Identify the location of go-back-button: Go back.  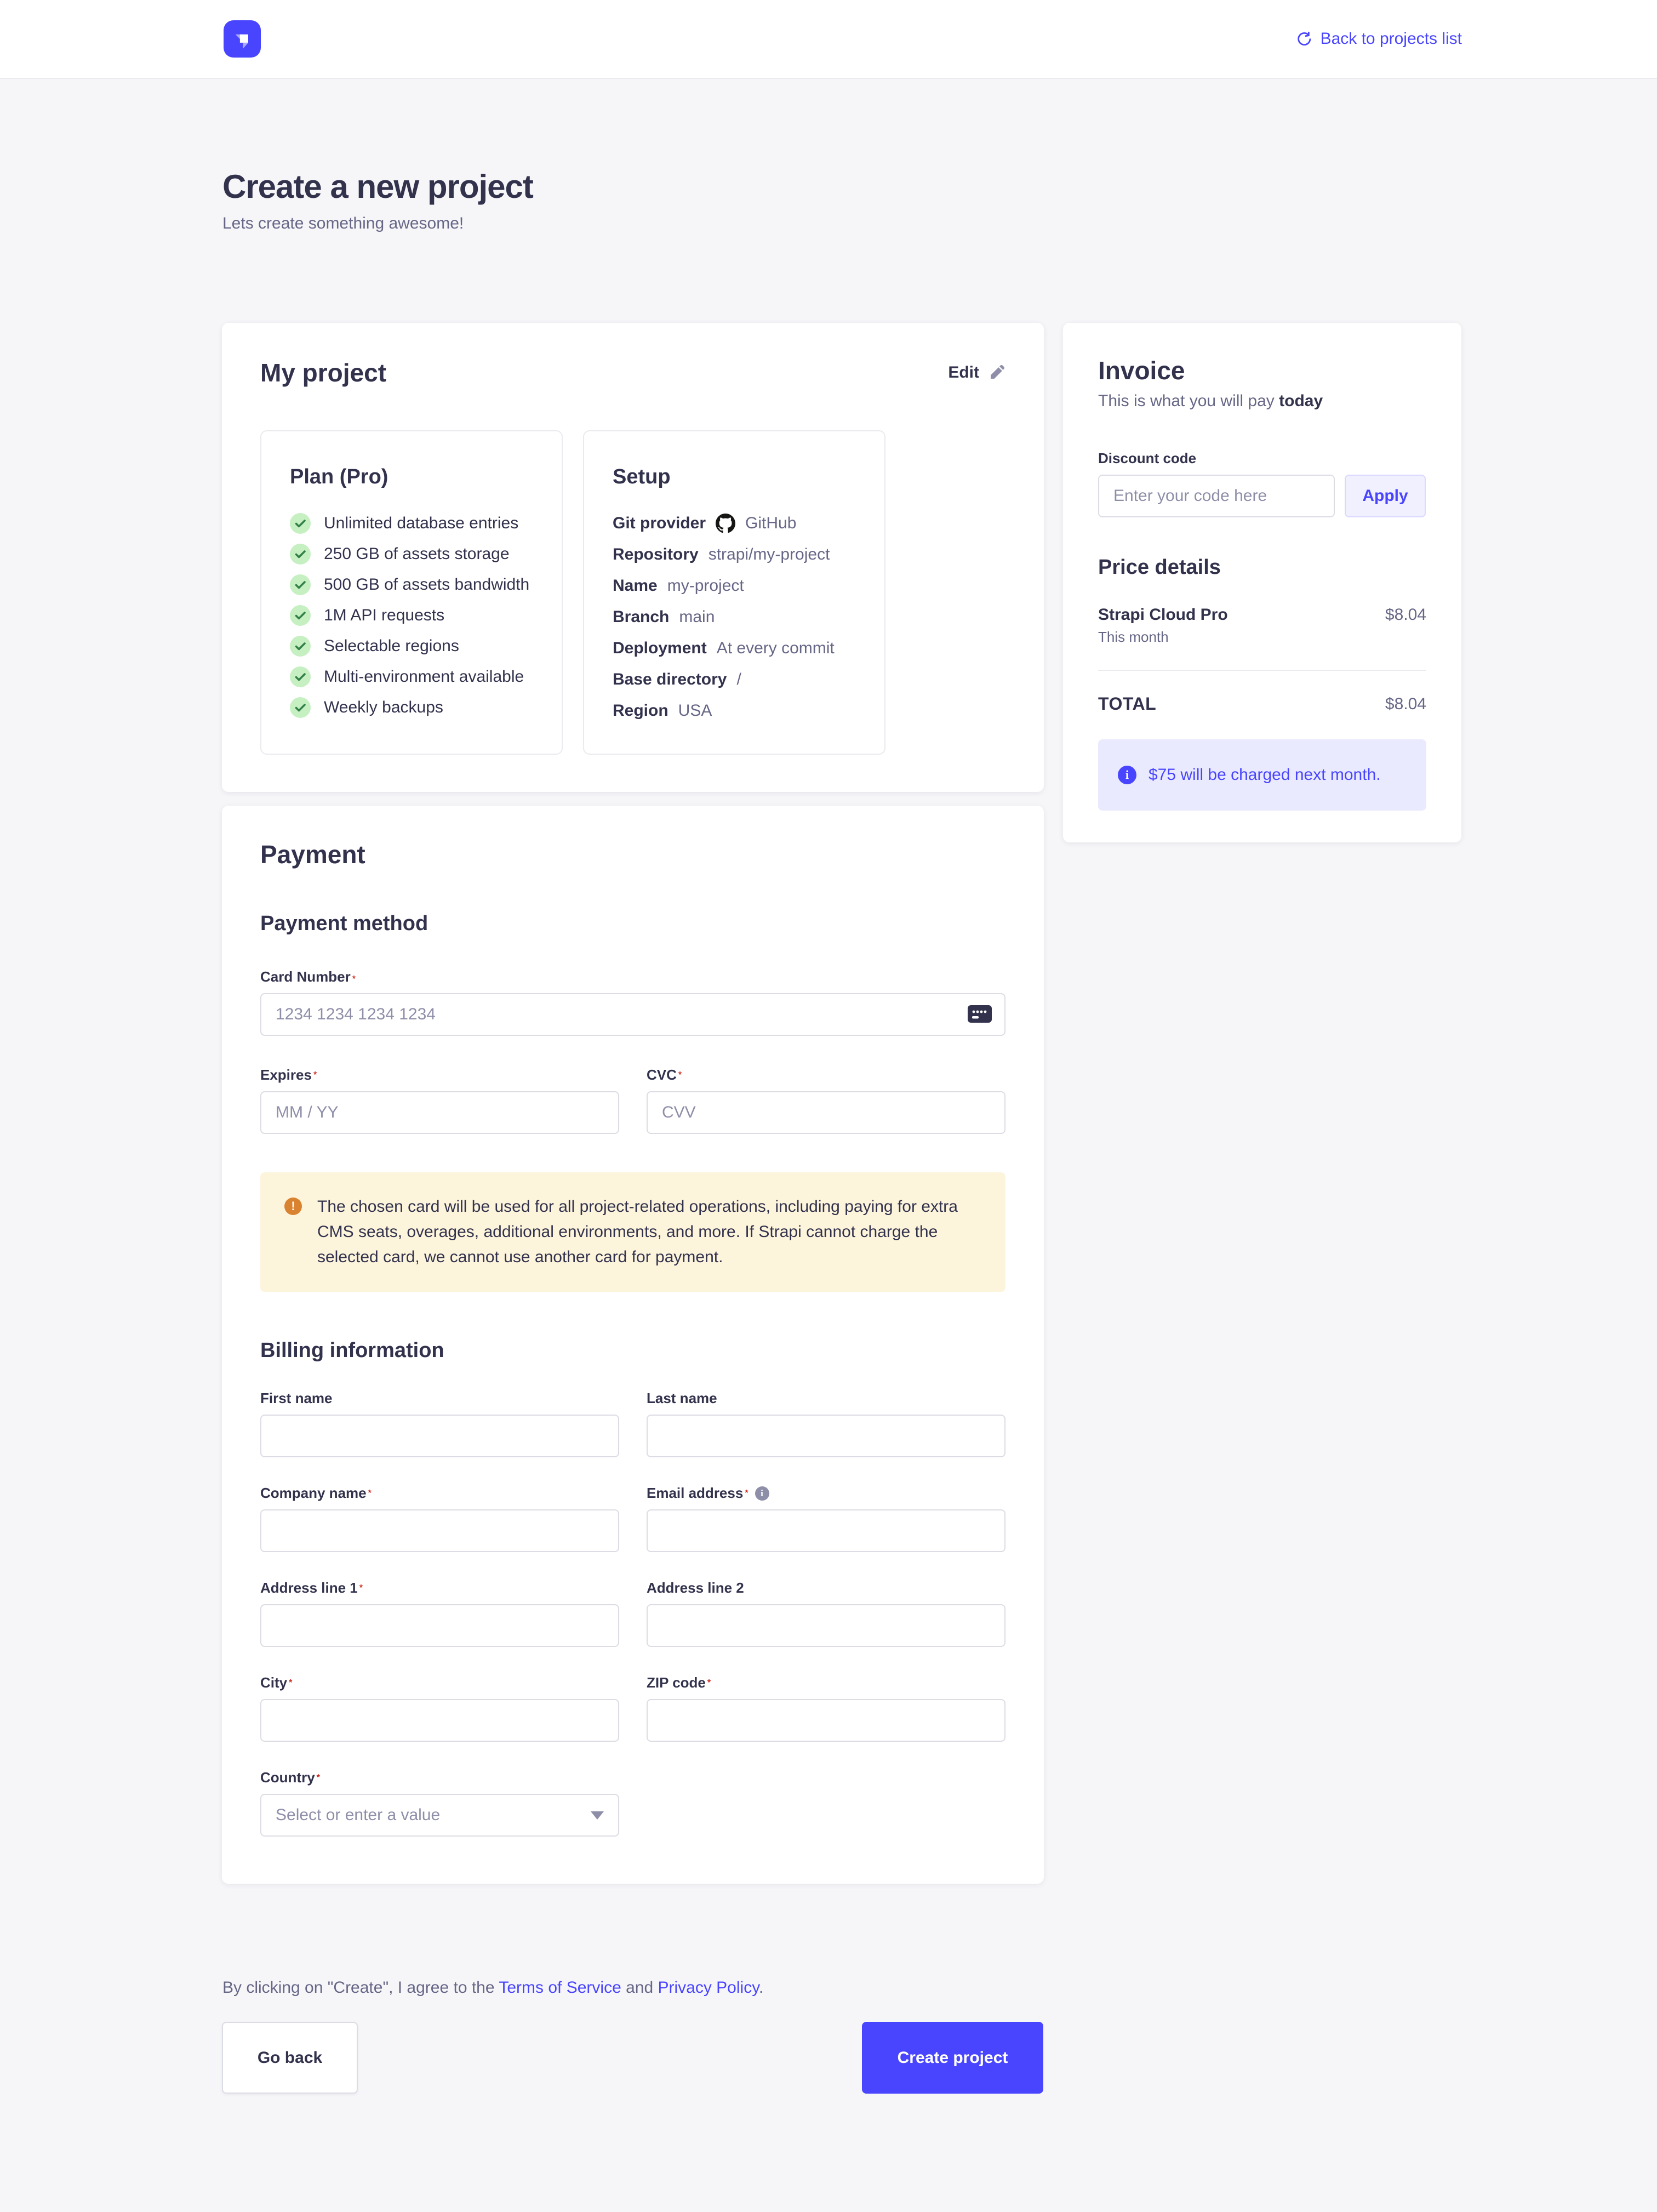
(290, 2058).